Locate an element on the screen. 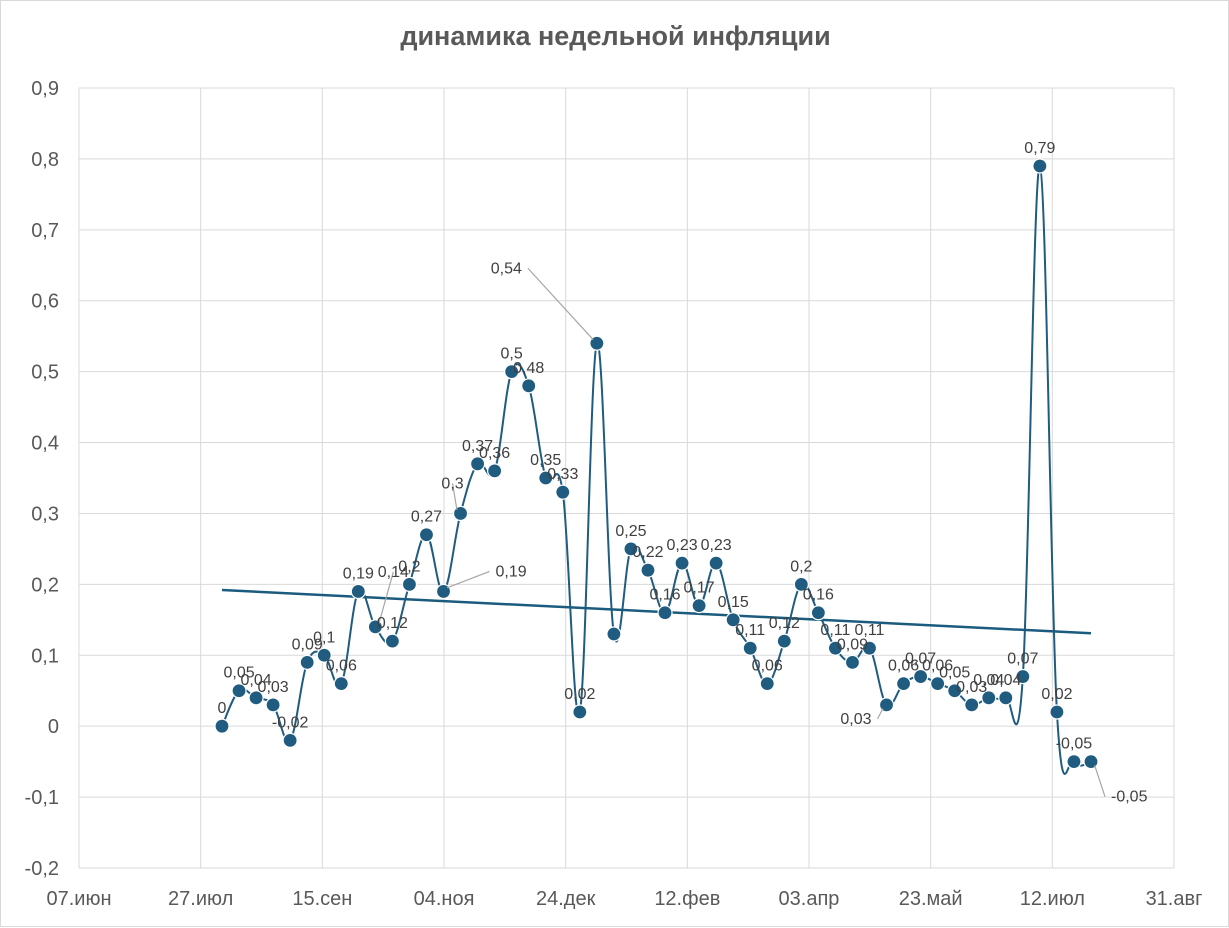 The image size is (1229, 928). data-label: 0,05 is located at coordinates (238, 673).